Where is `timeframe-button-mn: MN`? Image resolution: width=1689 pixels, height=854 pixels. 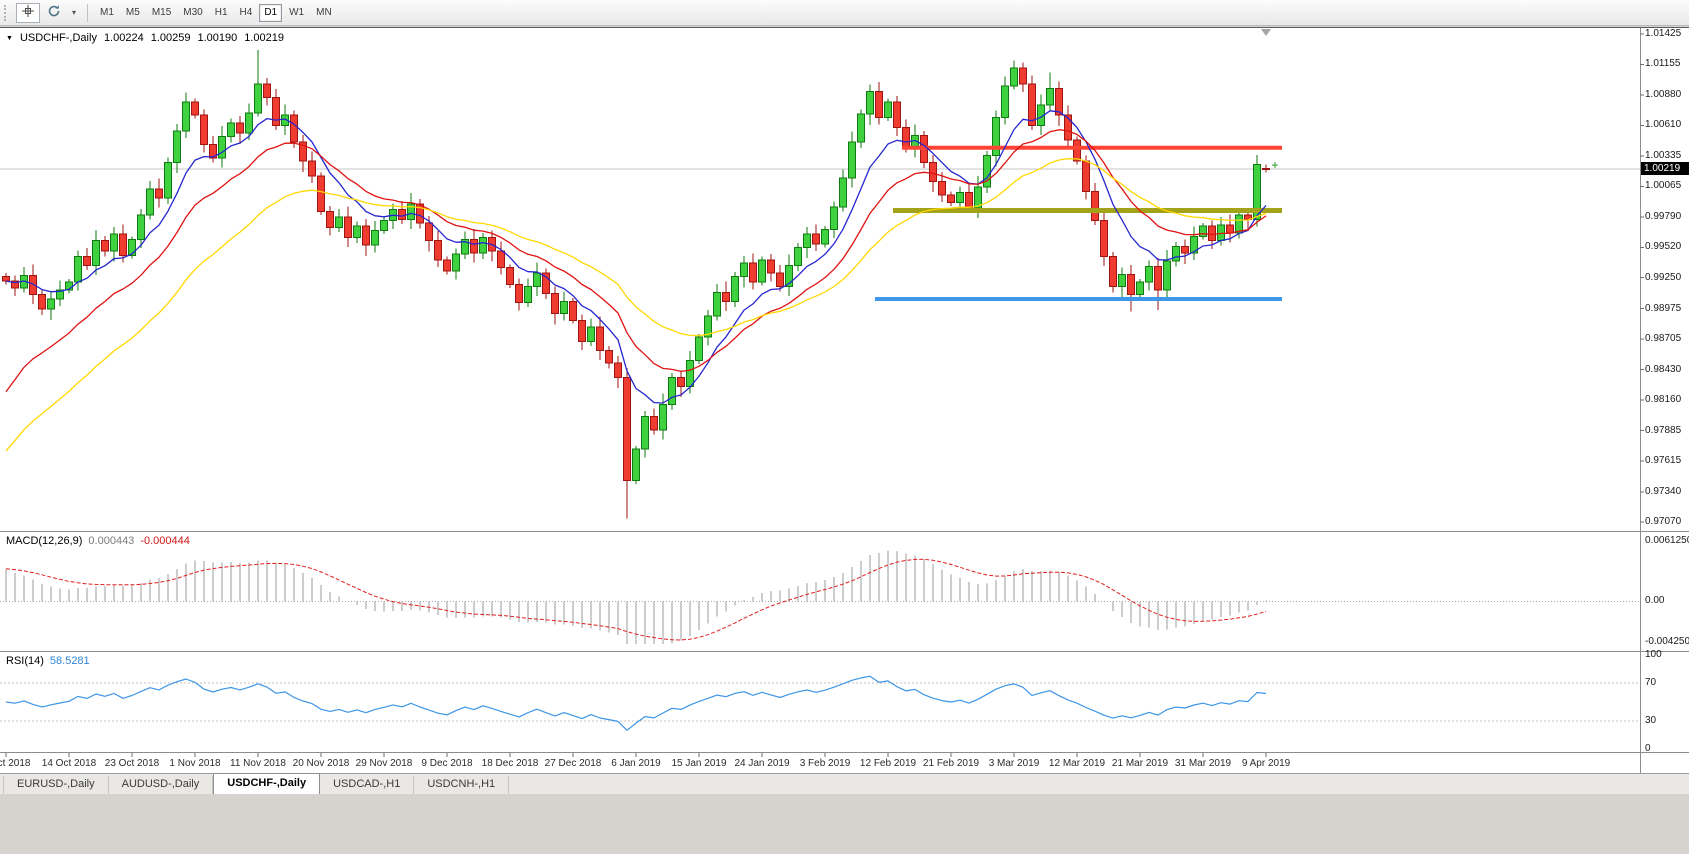
timeframe-button-mn: MN is located at coordinates (324, 13).